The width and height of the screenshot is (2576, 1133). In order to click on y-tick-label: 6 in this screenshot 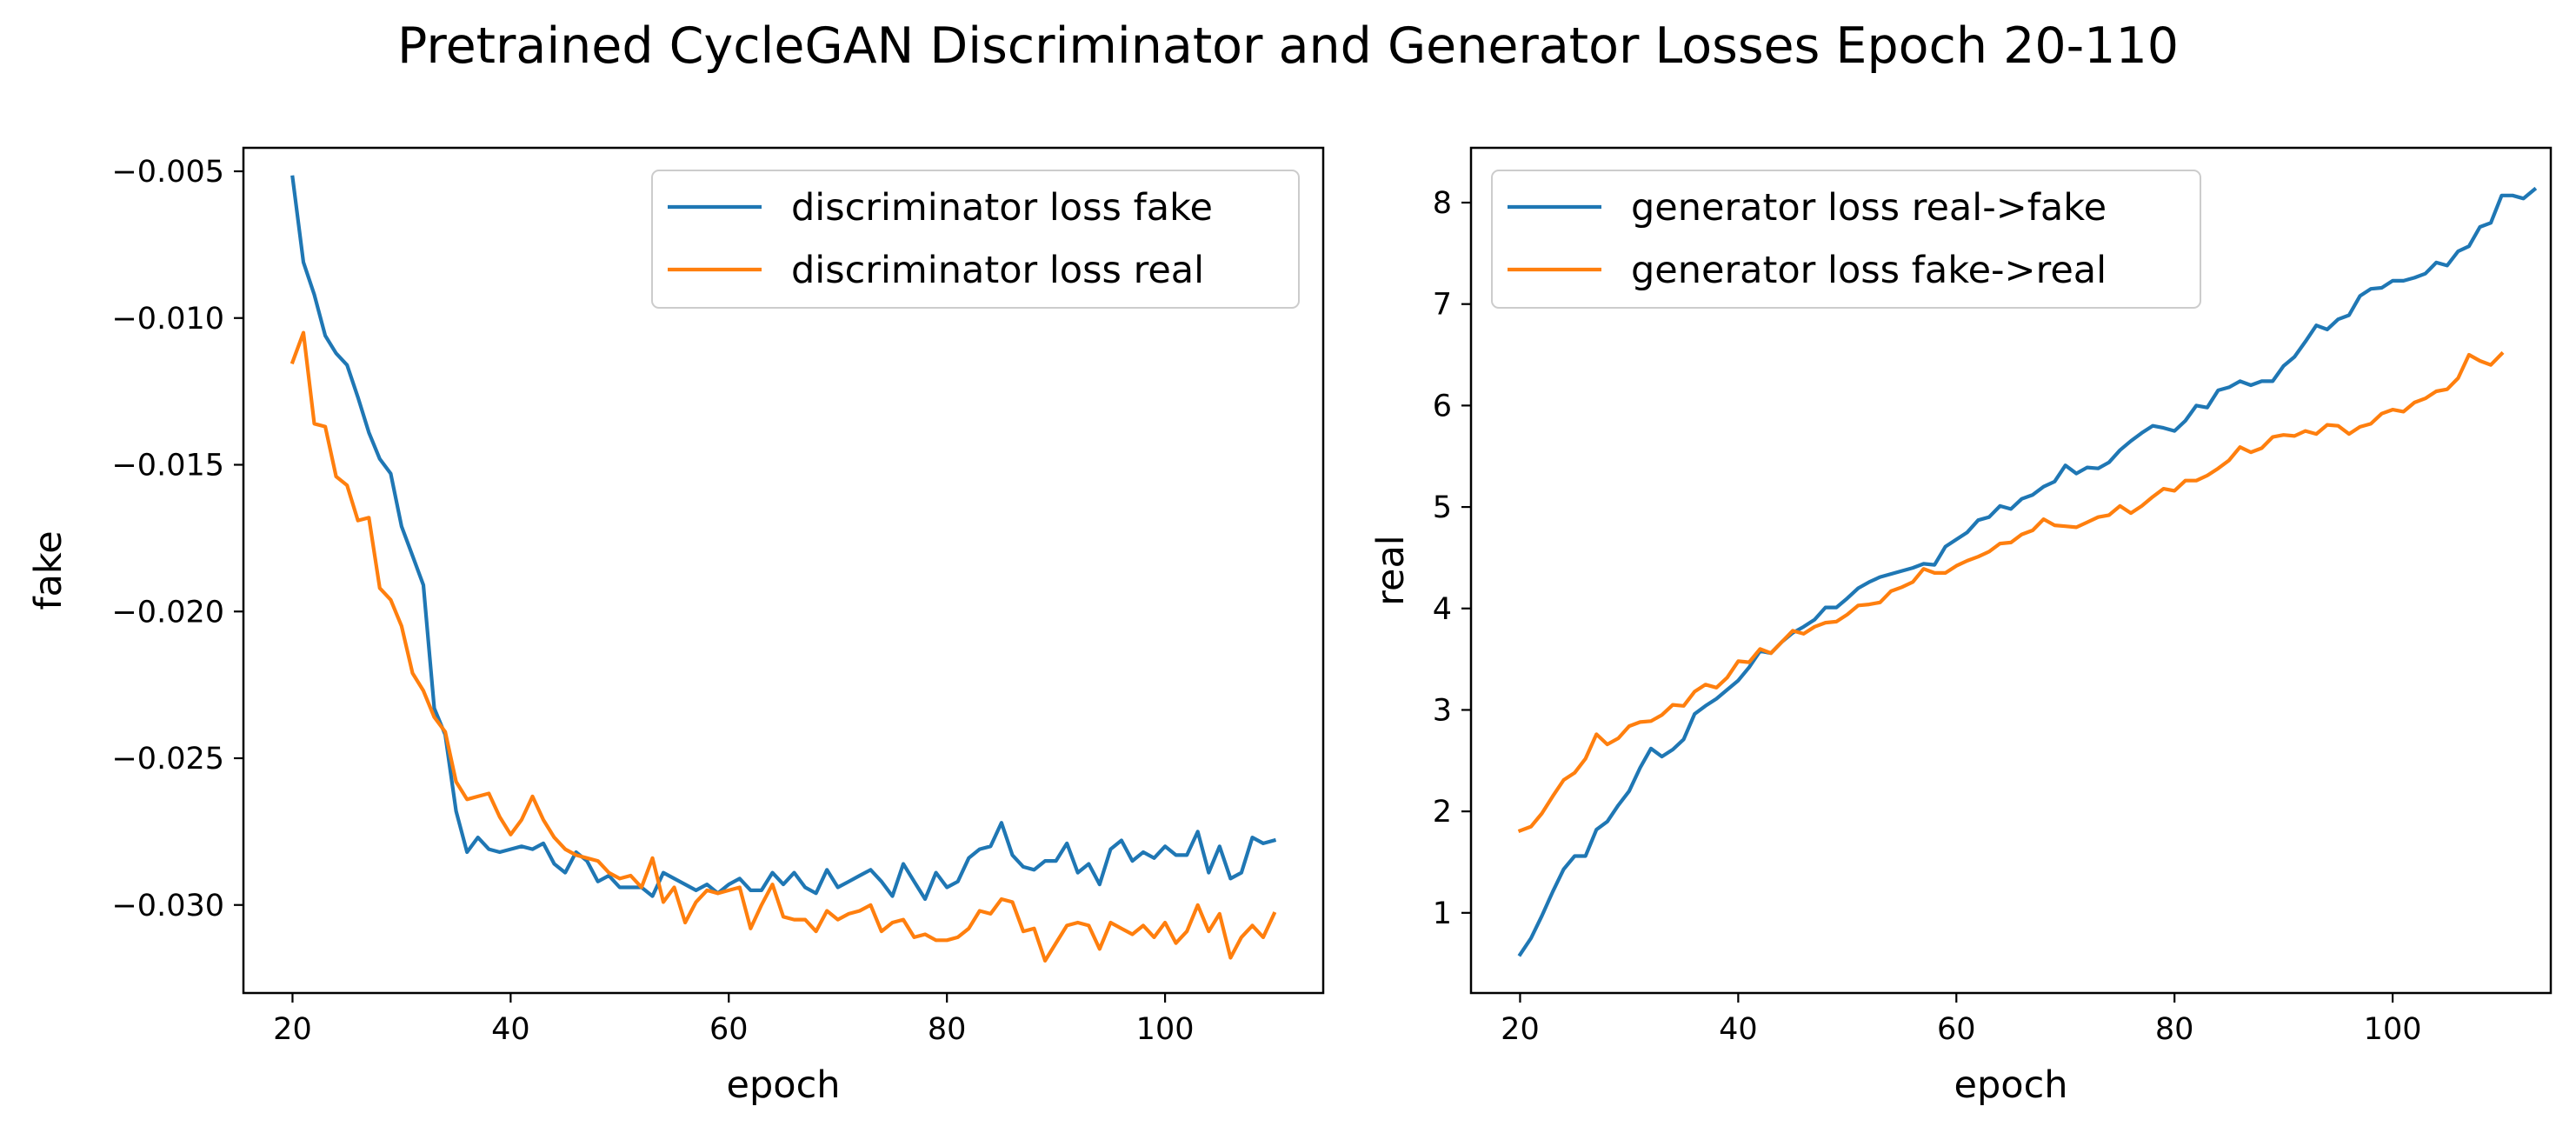, I will do `click(1442, 406)`.